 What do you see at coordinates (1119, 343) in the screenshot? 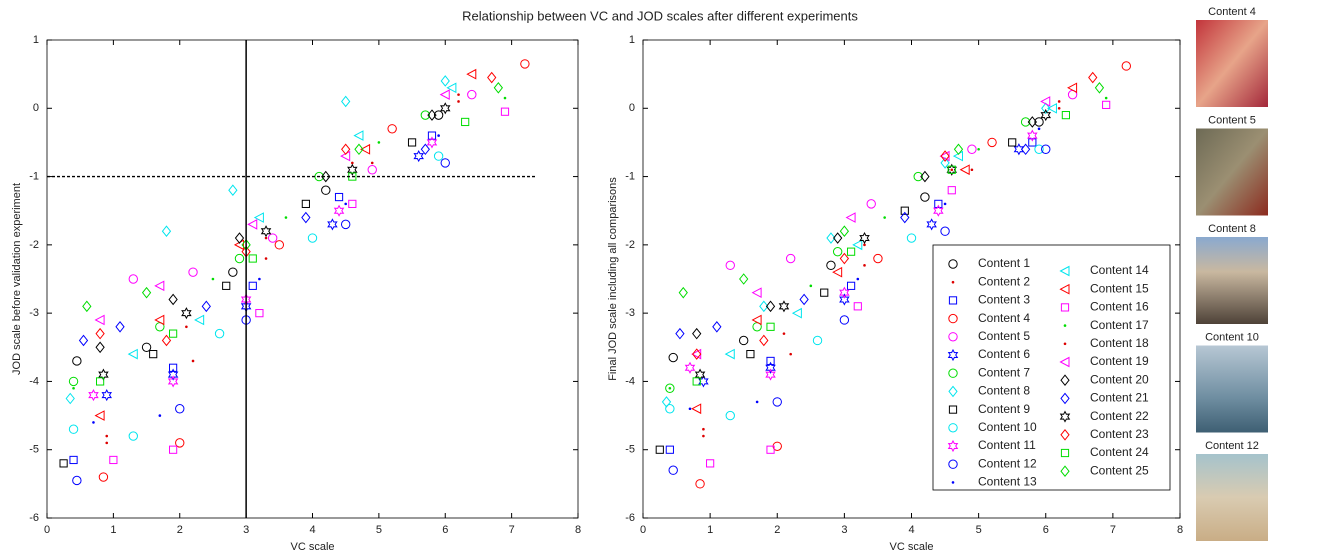
I see `legend-label: Content 18` at bounding box center [1119, 343].